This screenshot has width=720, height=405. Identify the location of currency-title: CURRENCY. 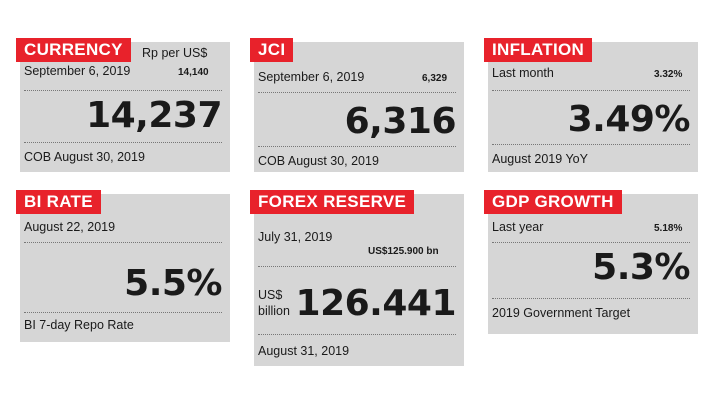
(73, 50).